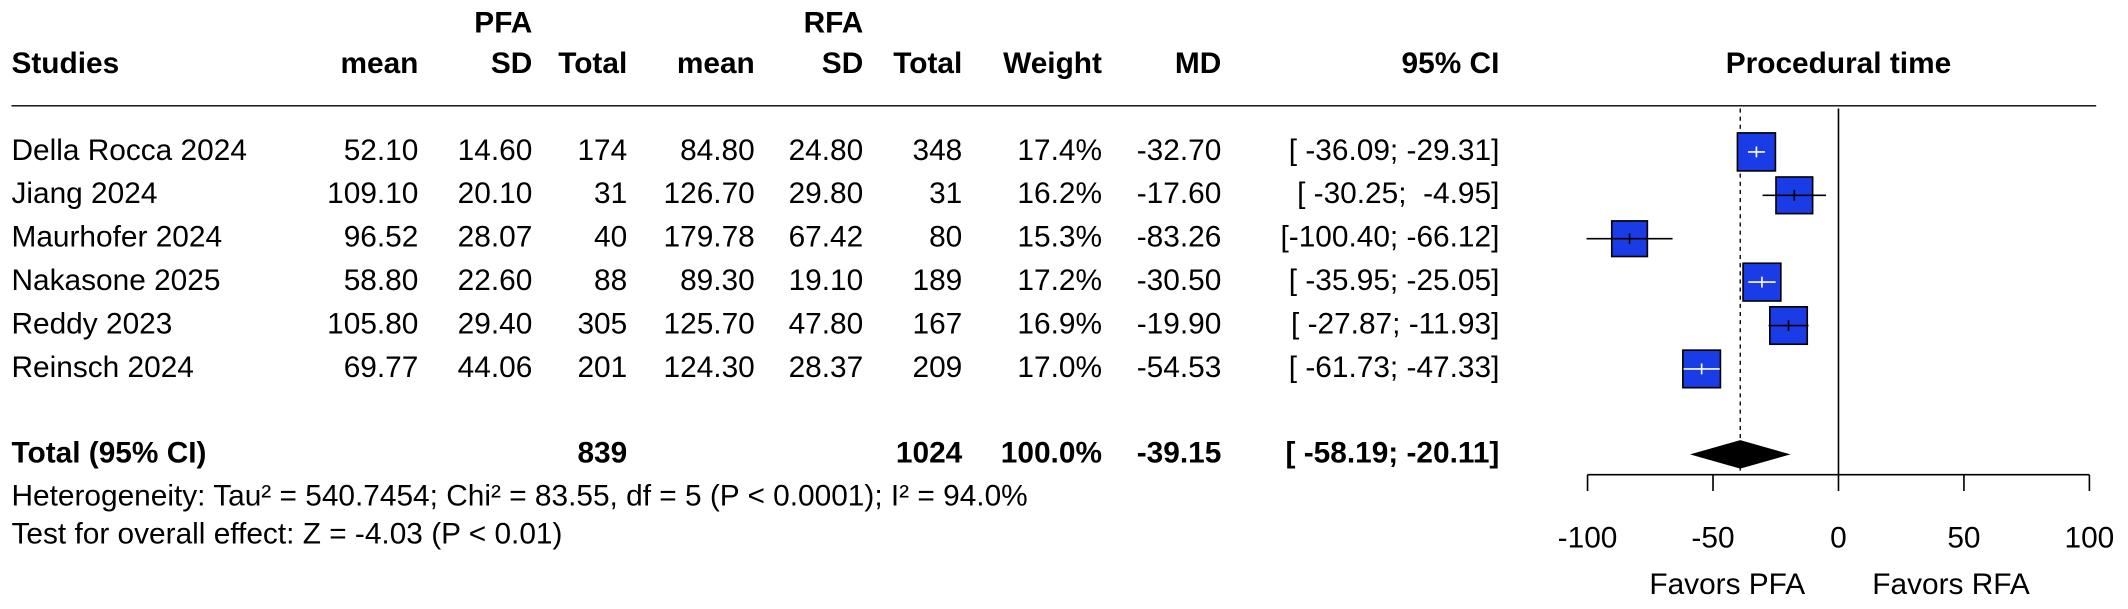 The width and height of the screenshot is (2128, 609). I want to click on group-header: RFA, so click(834, 22).